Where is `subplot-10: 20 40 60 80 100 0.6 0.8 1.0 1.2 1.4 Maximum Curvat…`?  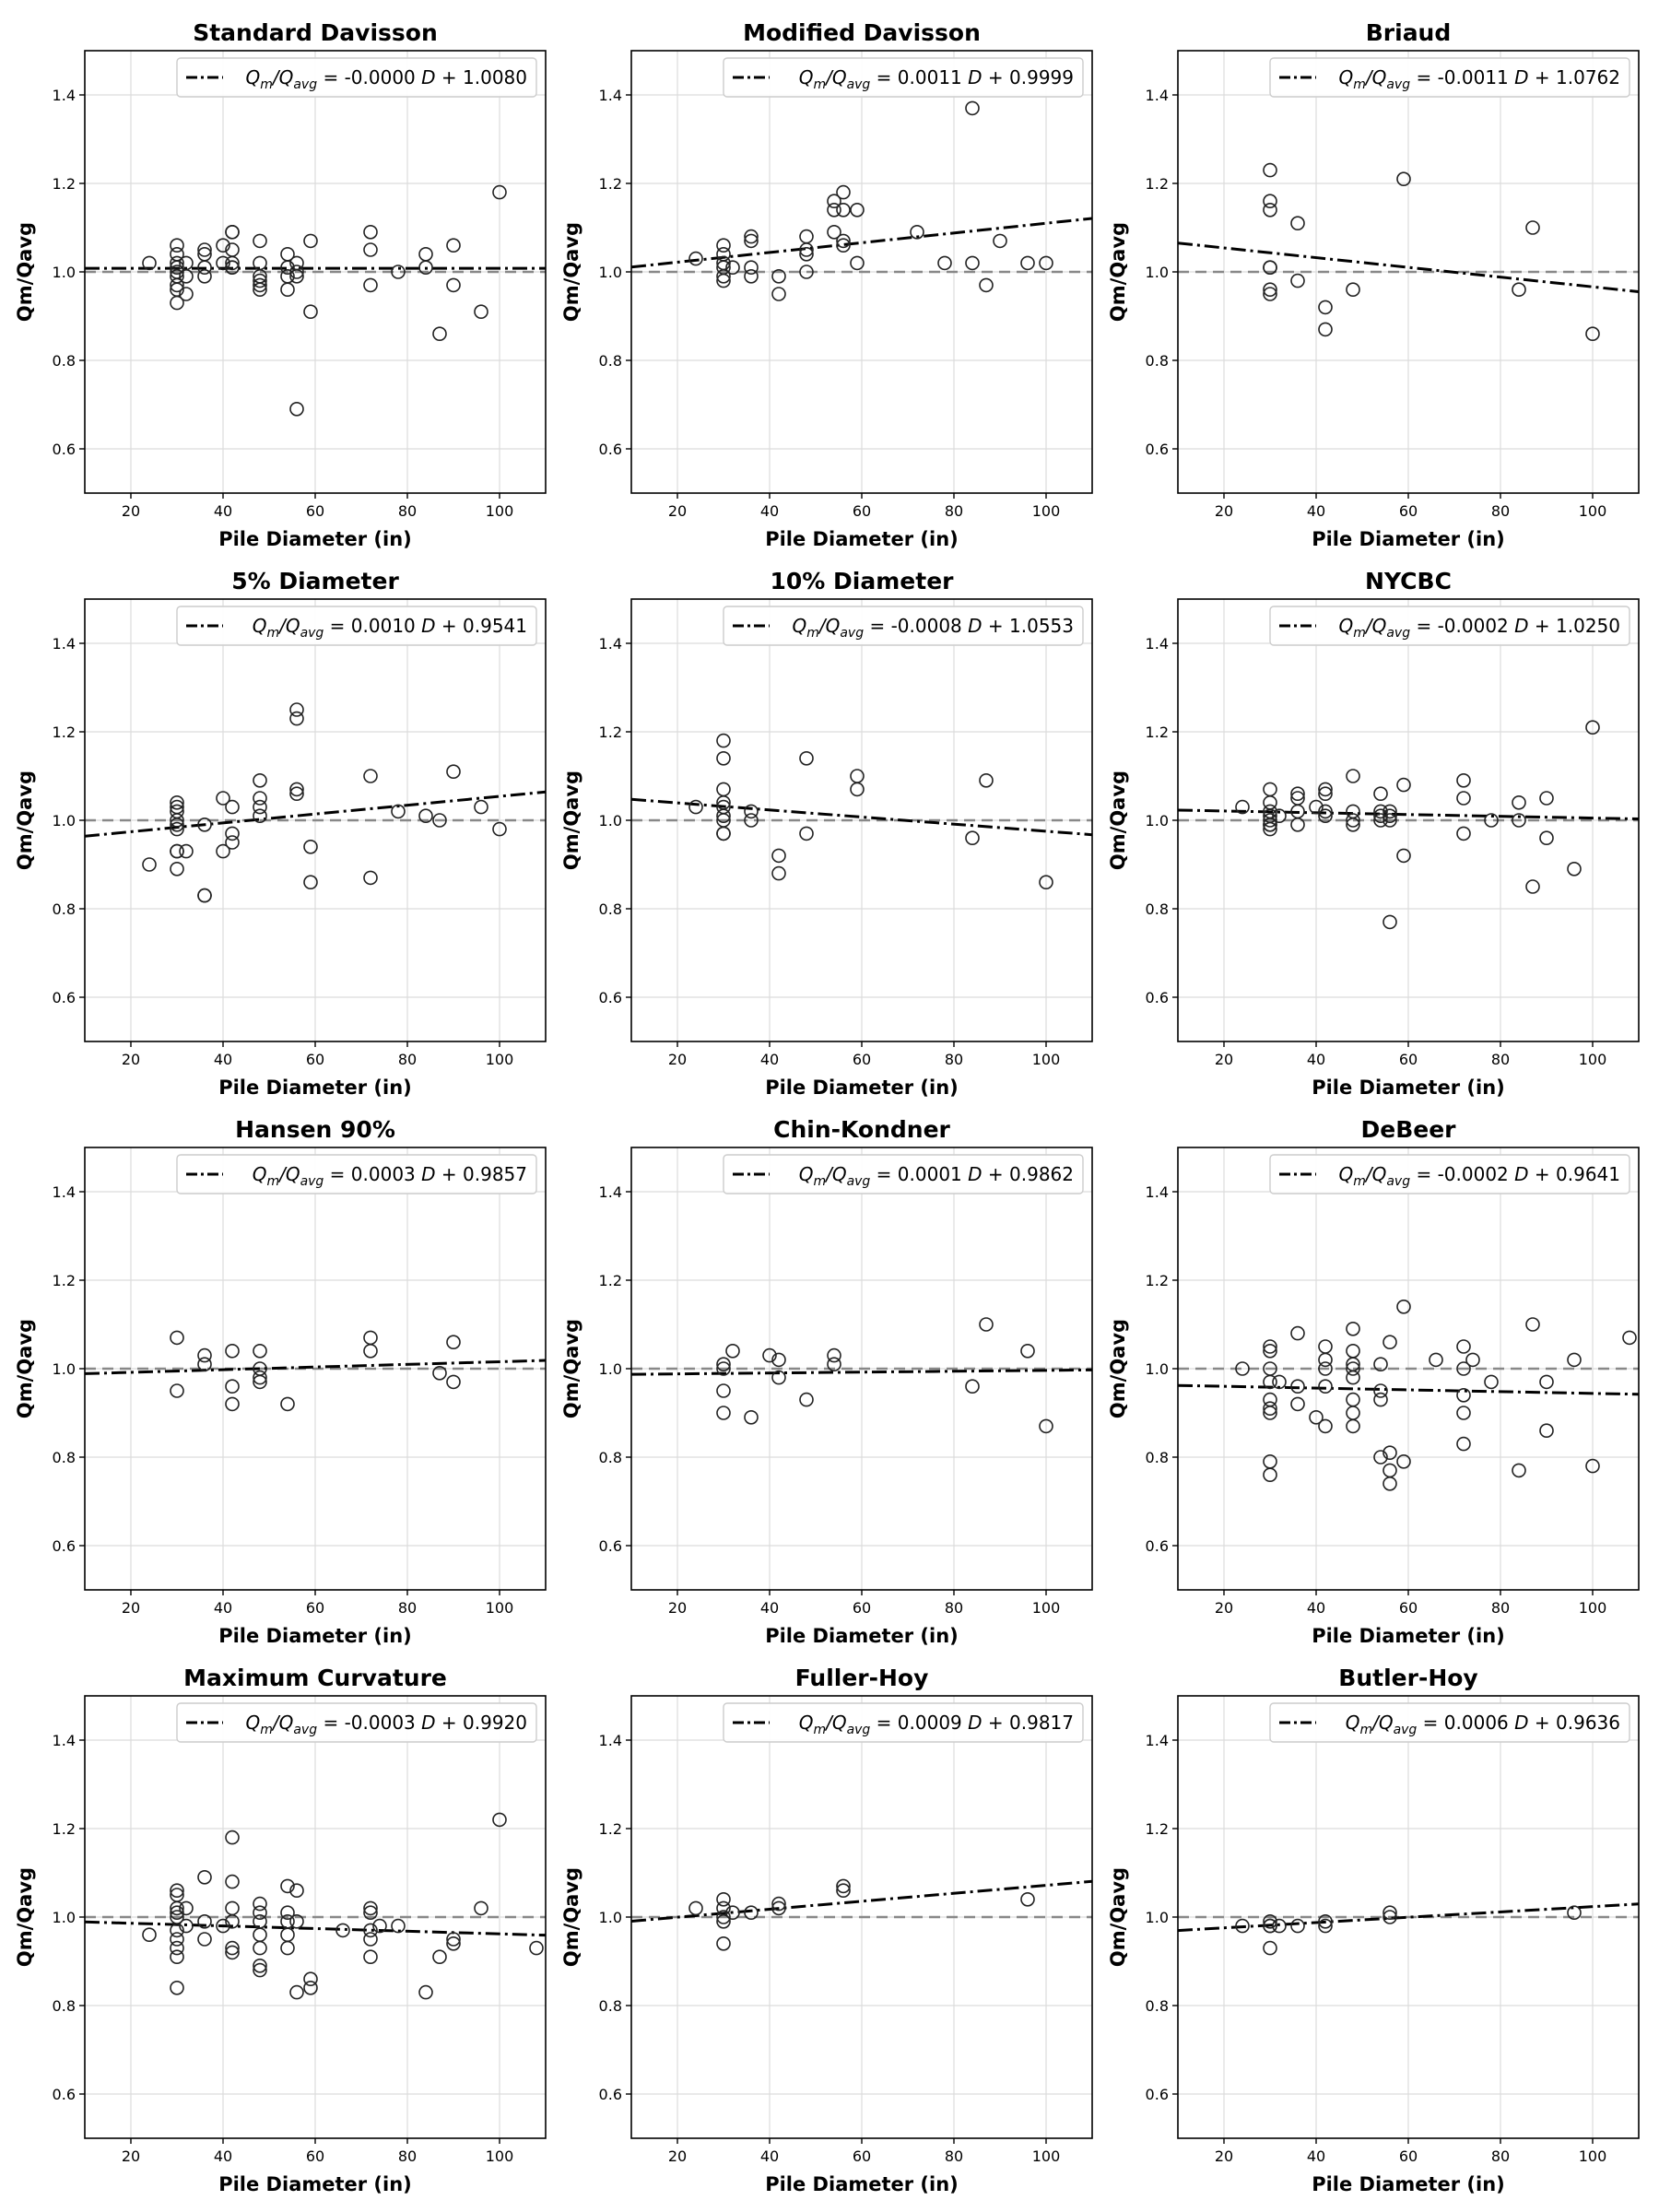
subplot-10: 20 40 60 80 100 0.6 0.8 1.0 1.2 1.4 Maximum Curvat… is located at coordinates (280, 1930).